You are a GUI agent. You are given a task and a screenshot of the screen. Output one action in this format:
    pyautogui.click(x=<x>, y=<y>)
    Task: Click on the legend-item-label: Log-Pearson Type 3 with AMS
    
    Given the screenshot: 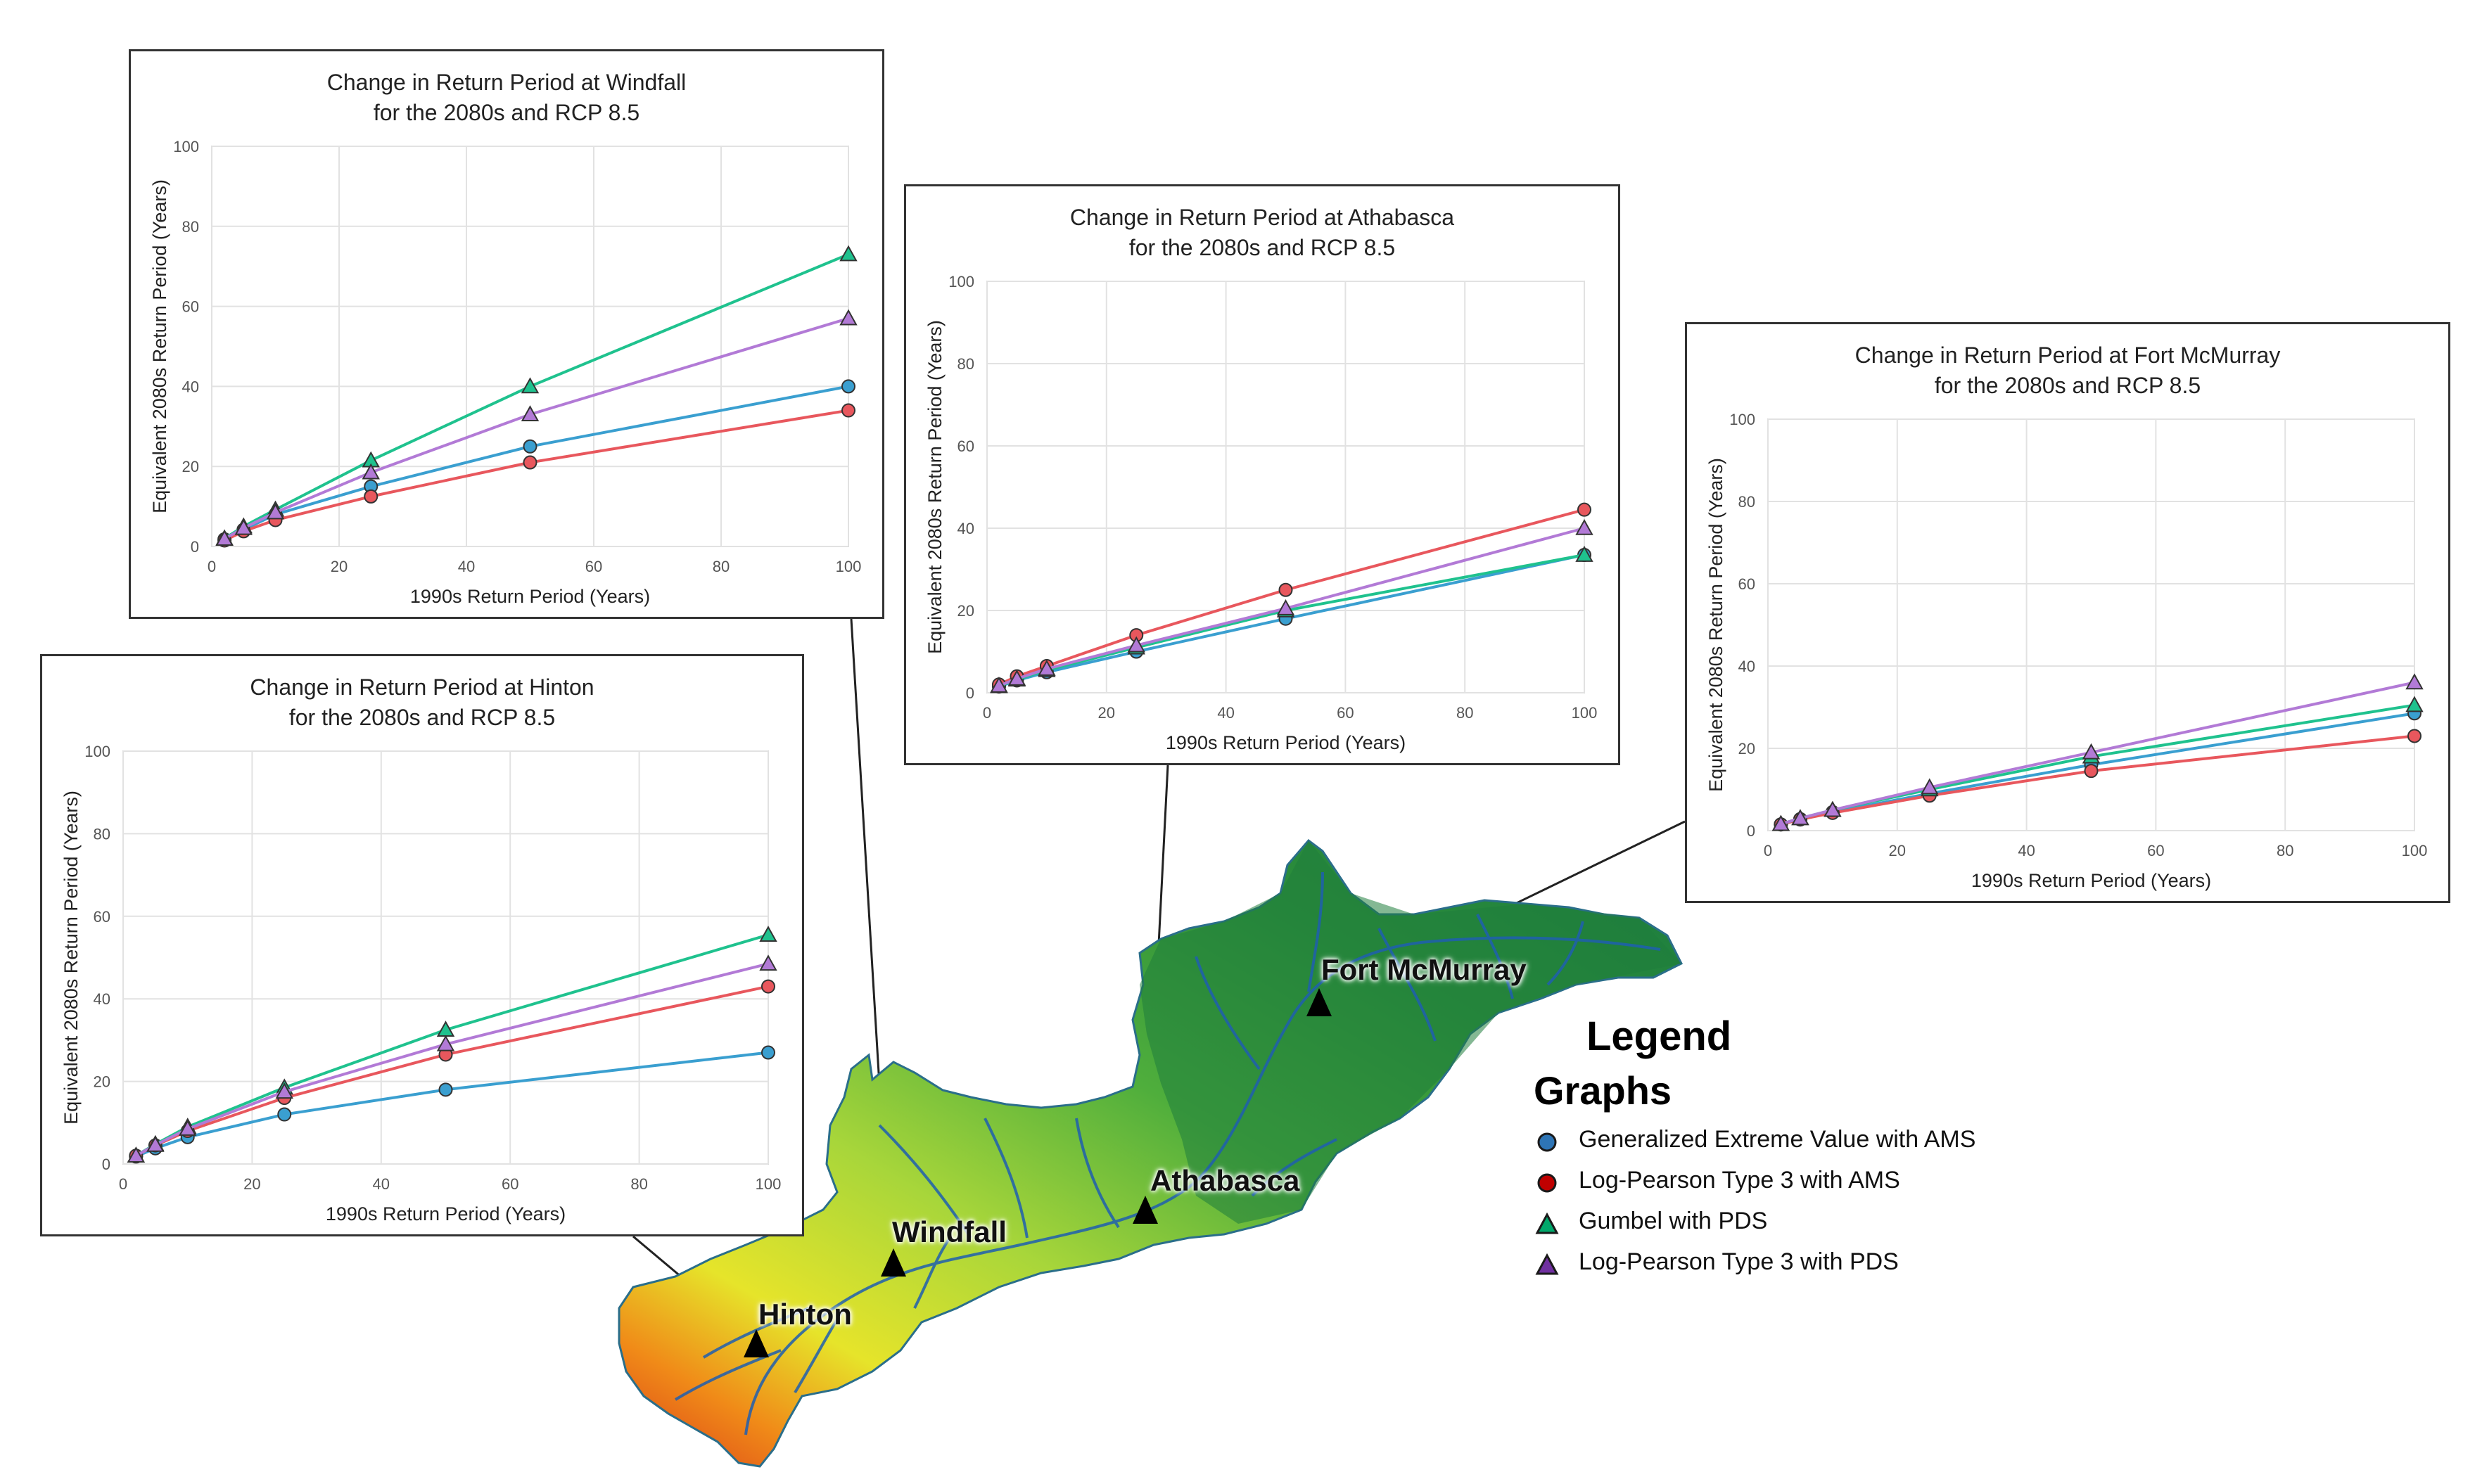 What is the action you would take?
    pyautogui.click(x=1739, y=1181)
    